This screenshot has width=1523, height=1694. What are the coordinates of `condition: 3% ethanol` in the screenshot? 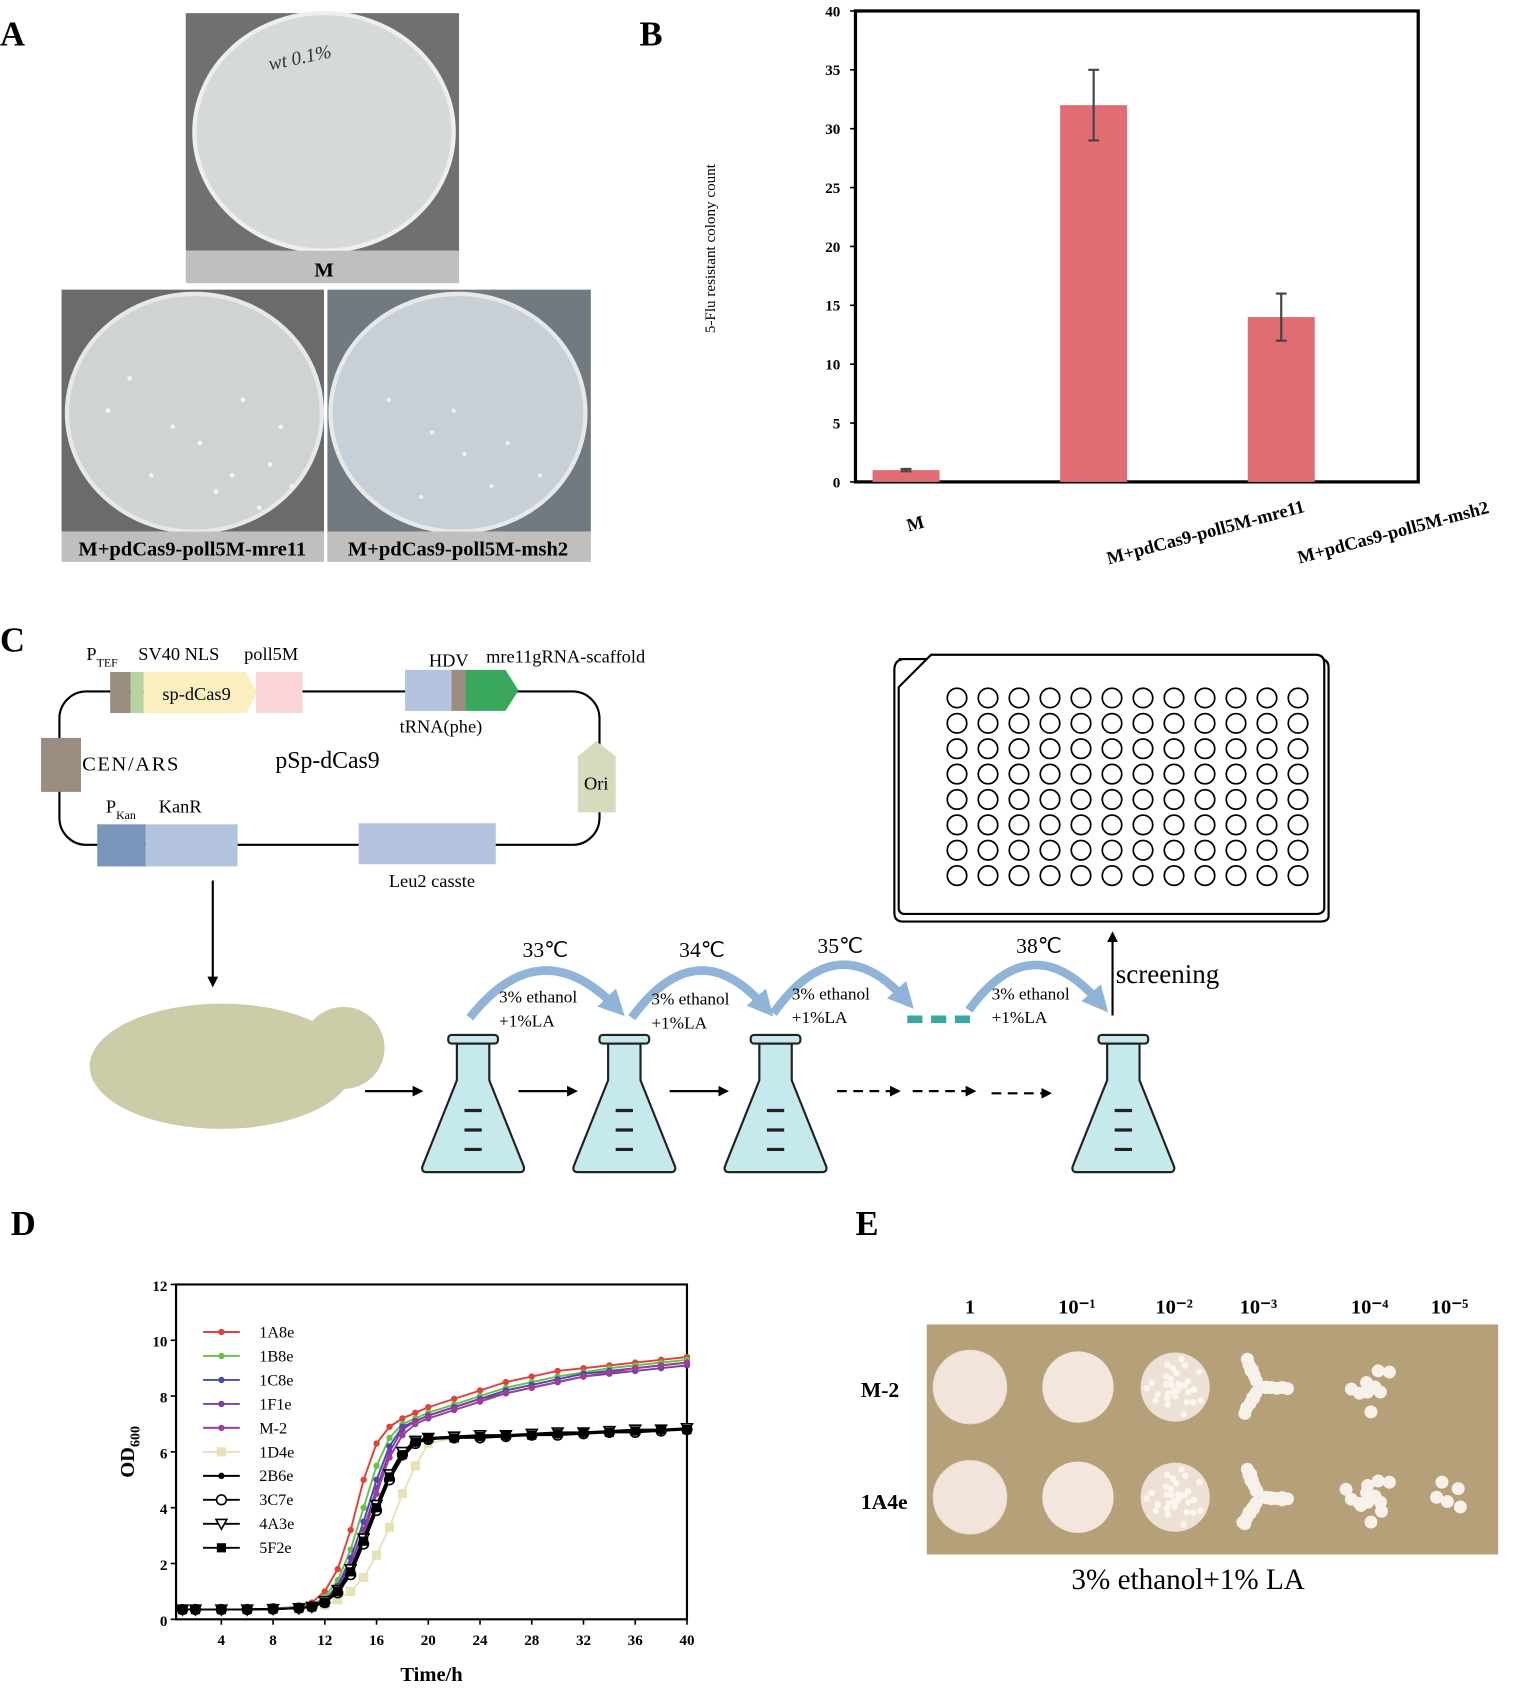 It's located at (690, 999).